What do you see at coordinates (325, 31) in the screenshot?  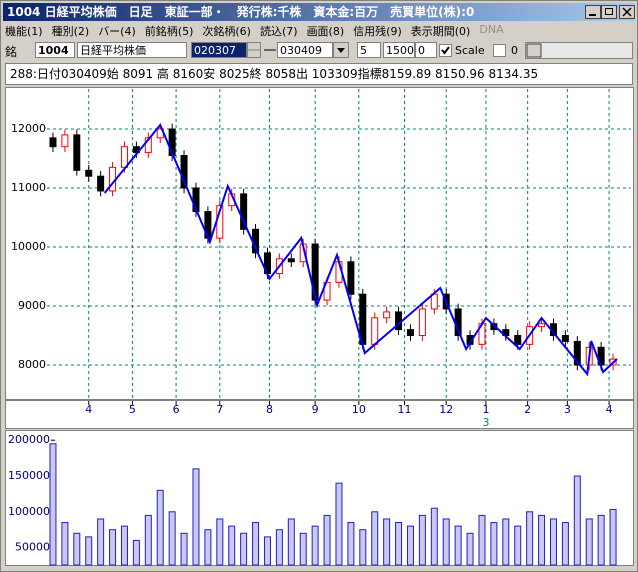 I see `menu-item: 画面(8)` at bounding box center [325, 31].